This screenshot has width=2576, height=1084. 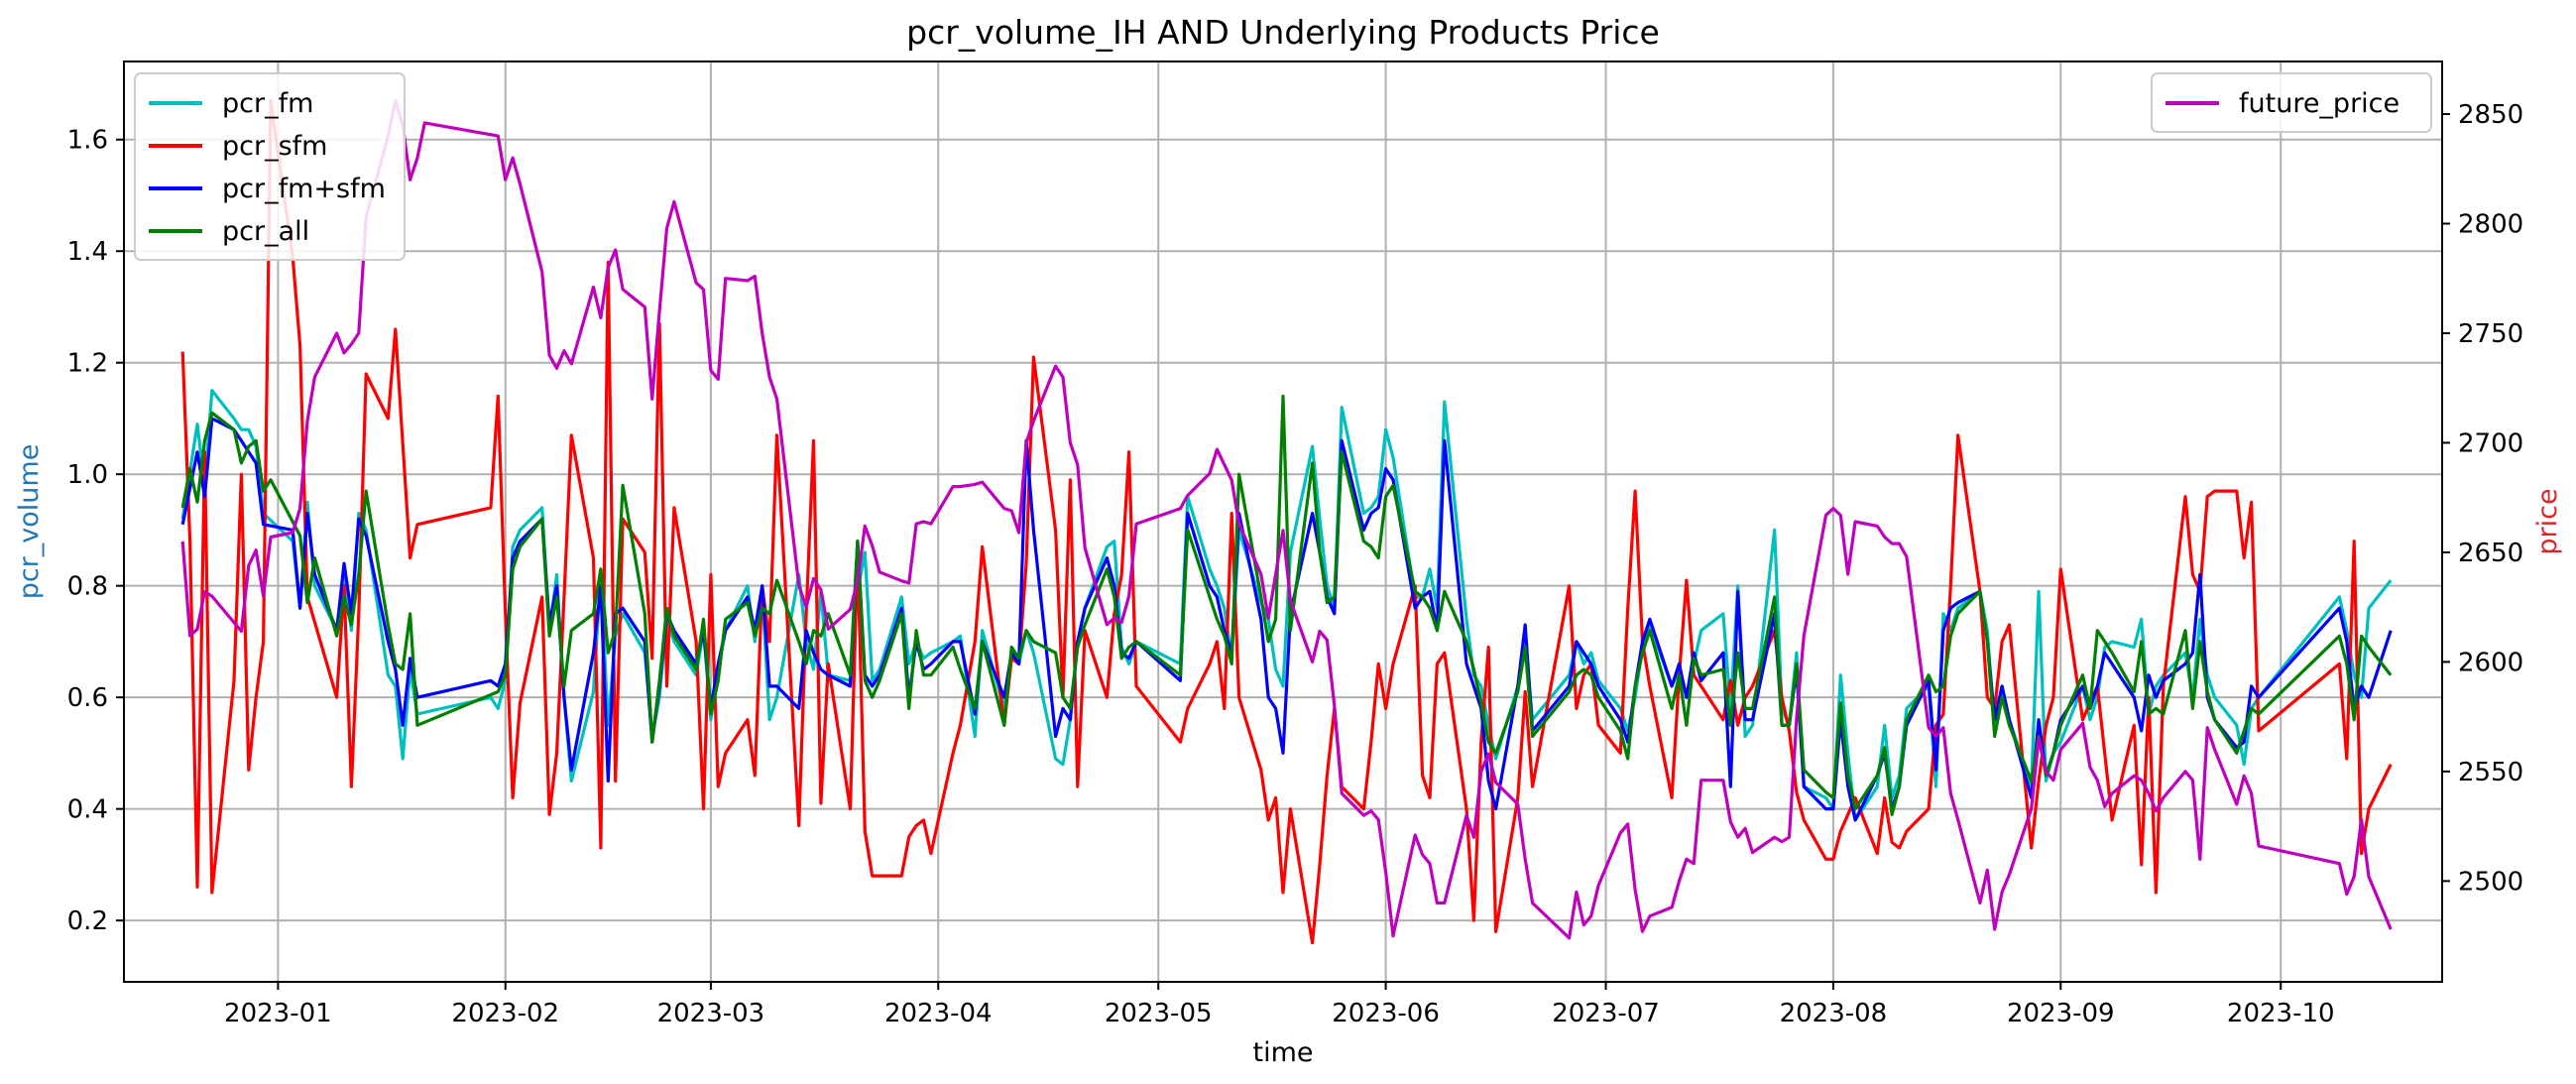 What do you see at coordinates (1282, 1052) in the screenshot?
I see `x-axis-label: time` at bounding box center [1282, 1052].